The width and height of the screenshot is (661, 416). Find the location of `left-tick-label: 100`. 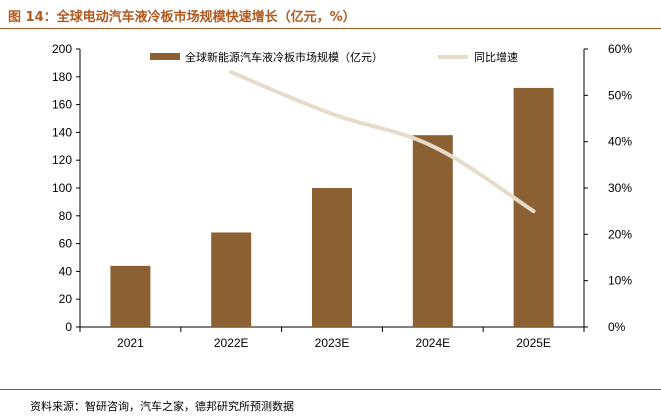

left-tick-label: 100 is located at coordinates (62, 188).